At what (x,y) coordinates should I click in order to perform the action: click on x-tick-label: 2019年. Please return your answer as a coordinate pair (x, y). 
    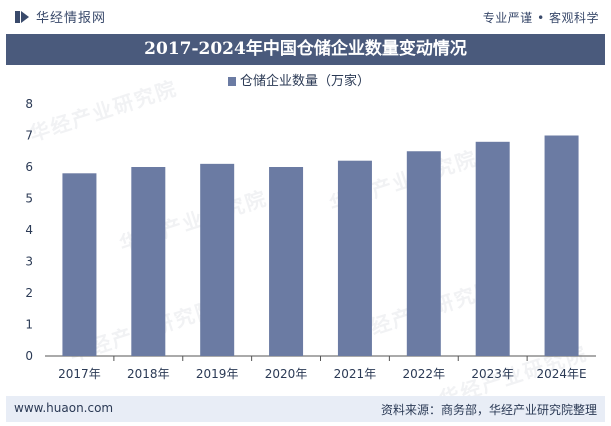
    Looking at the image, I should click on (217, 374).